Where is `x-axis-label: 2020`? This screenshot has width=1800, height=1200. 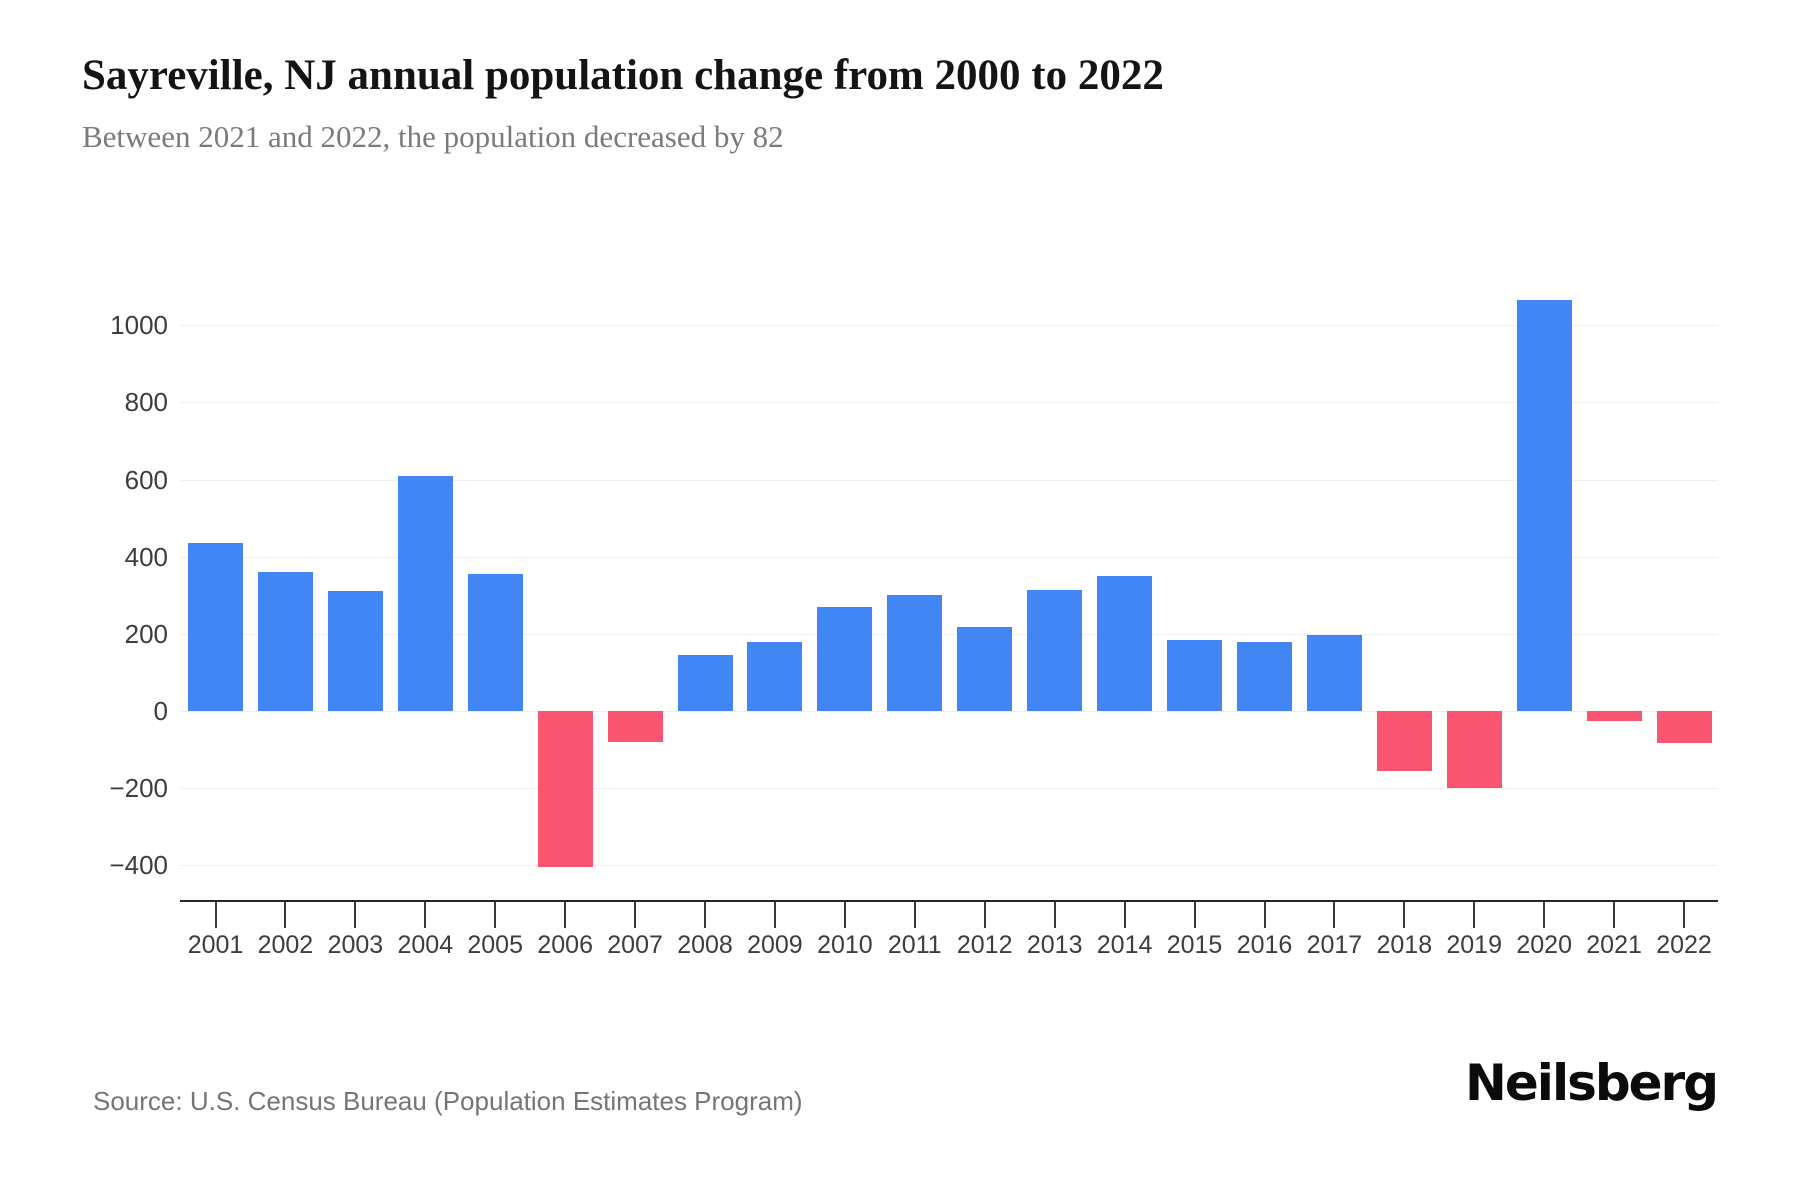
x-axis-label: 2020 is located at coordinates (1544, 945).